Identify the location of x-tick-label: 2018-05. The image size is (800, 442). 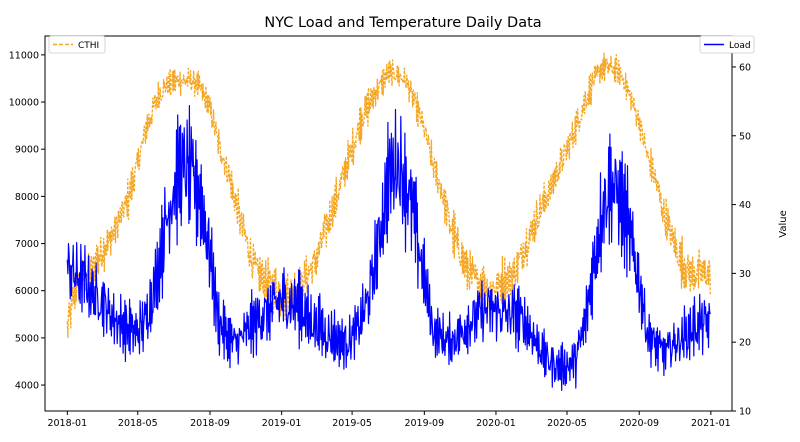
(138, 423).